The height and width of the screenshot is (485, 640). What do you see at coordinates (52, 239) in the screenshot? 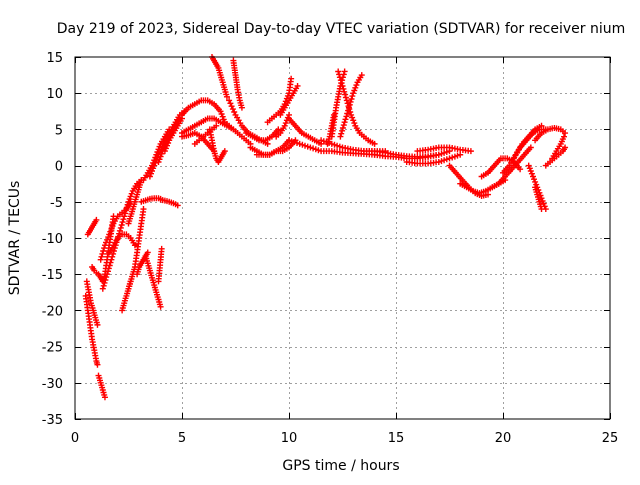
I see `y-tick-label: -10` at bounding box center [52, 239].